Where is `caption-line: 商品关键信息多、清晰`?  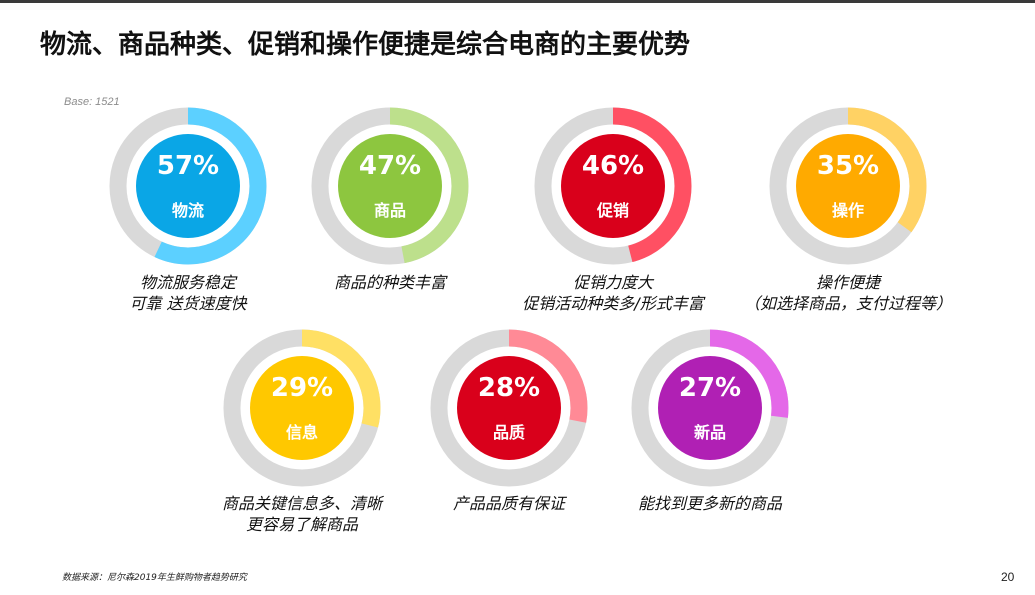 caption-line: 商品关键信息多、清晰 is located at coordinates (301, 503).